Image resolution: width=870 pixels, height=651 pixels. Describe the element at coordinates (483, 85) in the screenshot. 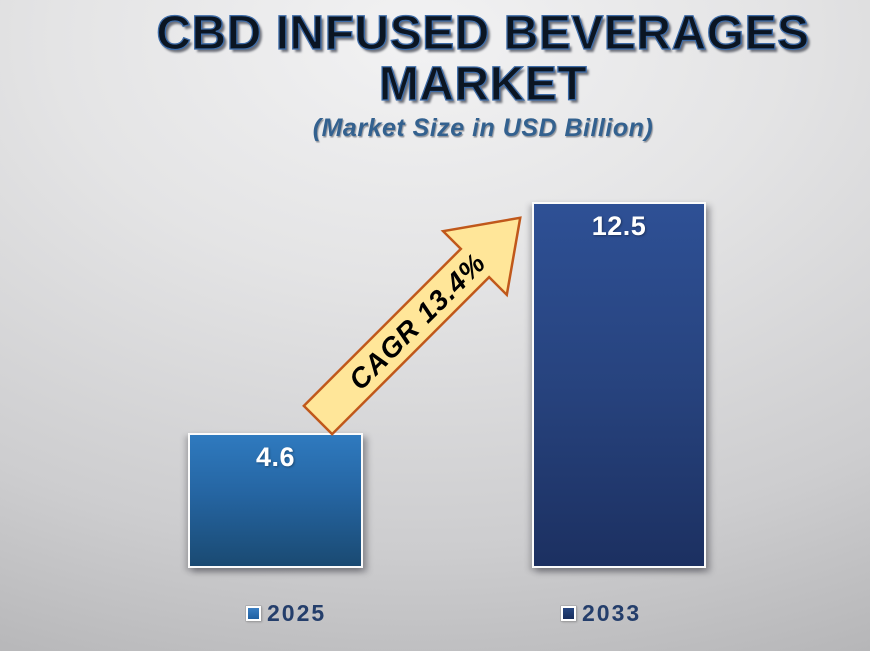

I see `chart-title-line-2: MARKET` at that location.